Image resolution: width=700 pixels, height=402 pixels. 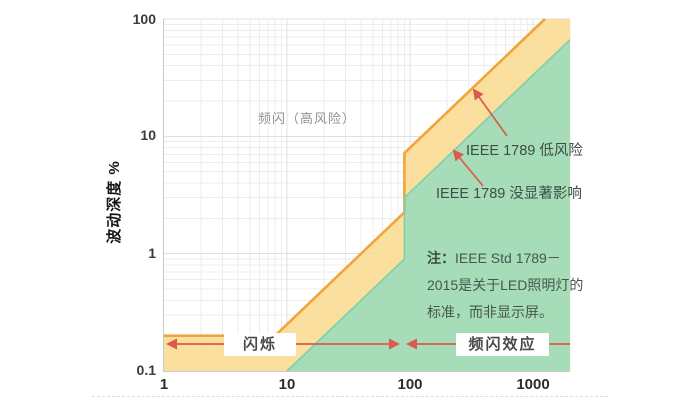 What do you see at coordinates (468, 168) in the screenshot?
I see `no-effect-arrow` at bounding box center [468, 168].